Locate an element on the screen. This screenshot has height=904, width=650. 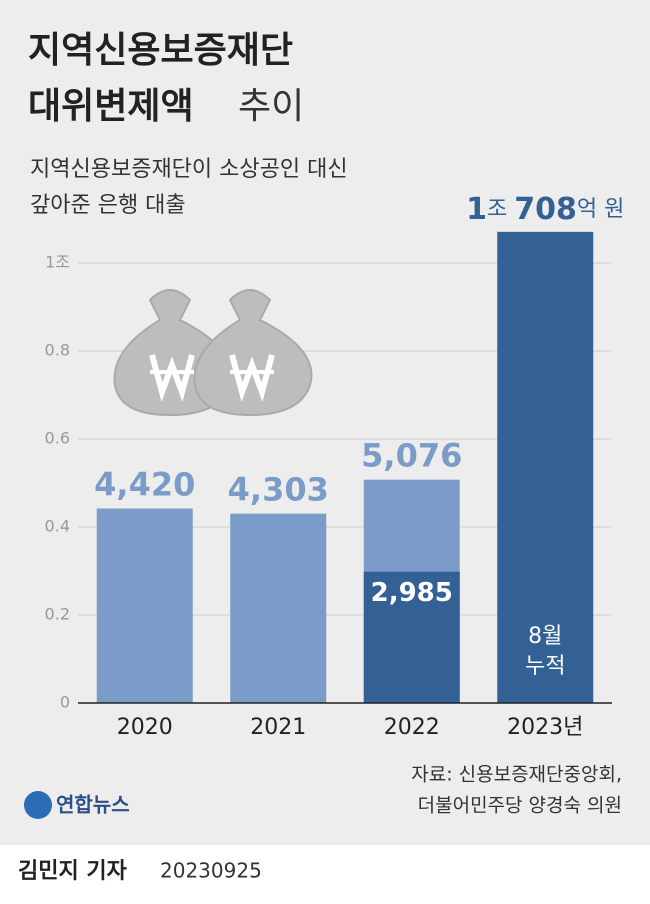
x-tick-label: 2023년 is located at coordinates (545, 727).